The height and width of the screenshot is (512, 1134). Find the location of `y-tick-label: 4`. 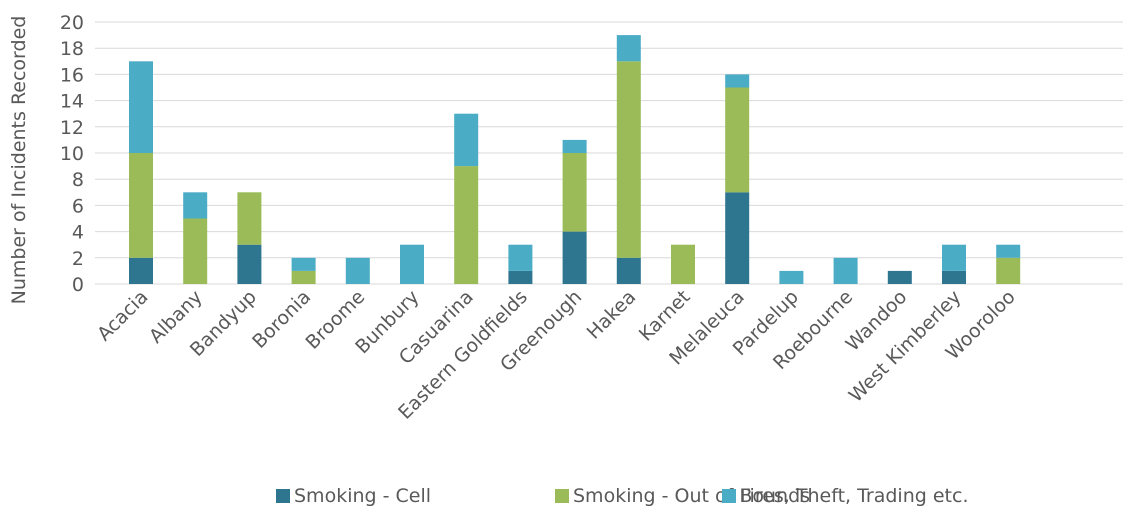

y-tick-label: 4 is located at coordinates (78, 233).